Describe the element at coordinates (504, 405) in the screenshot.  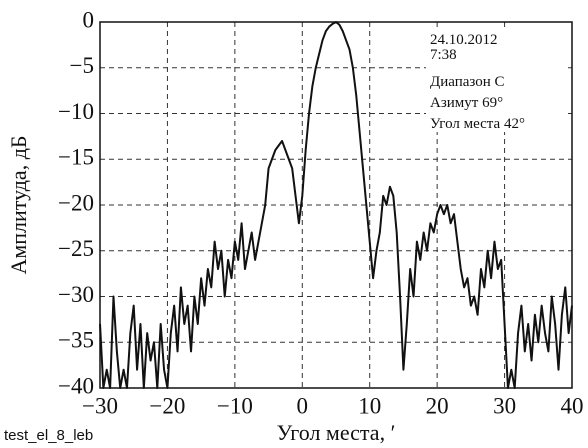
I see `x-tick-label: 30` at that location.